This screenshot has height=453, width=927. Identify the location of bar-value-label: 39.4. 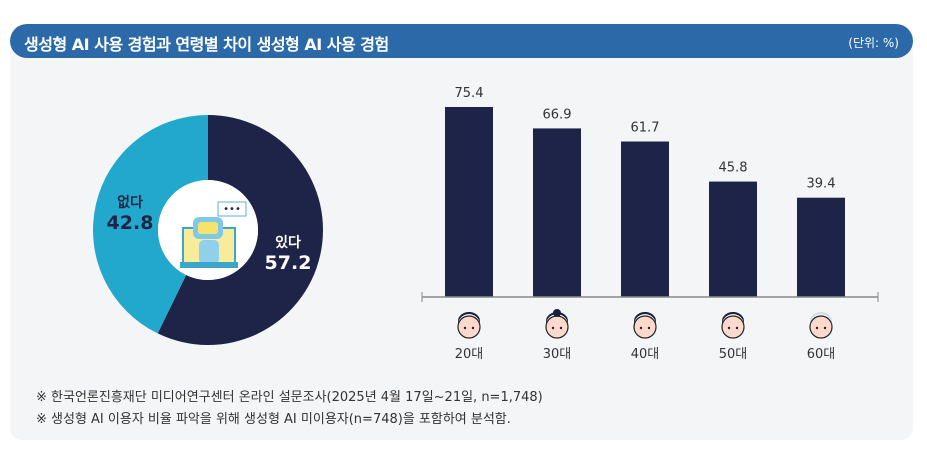
(821, 184).